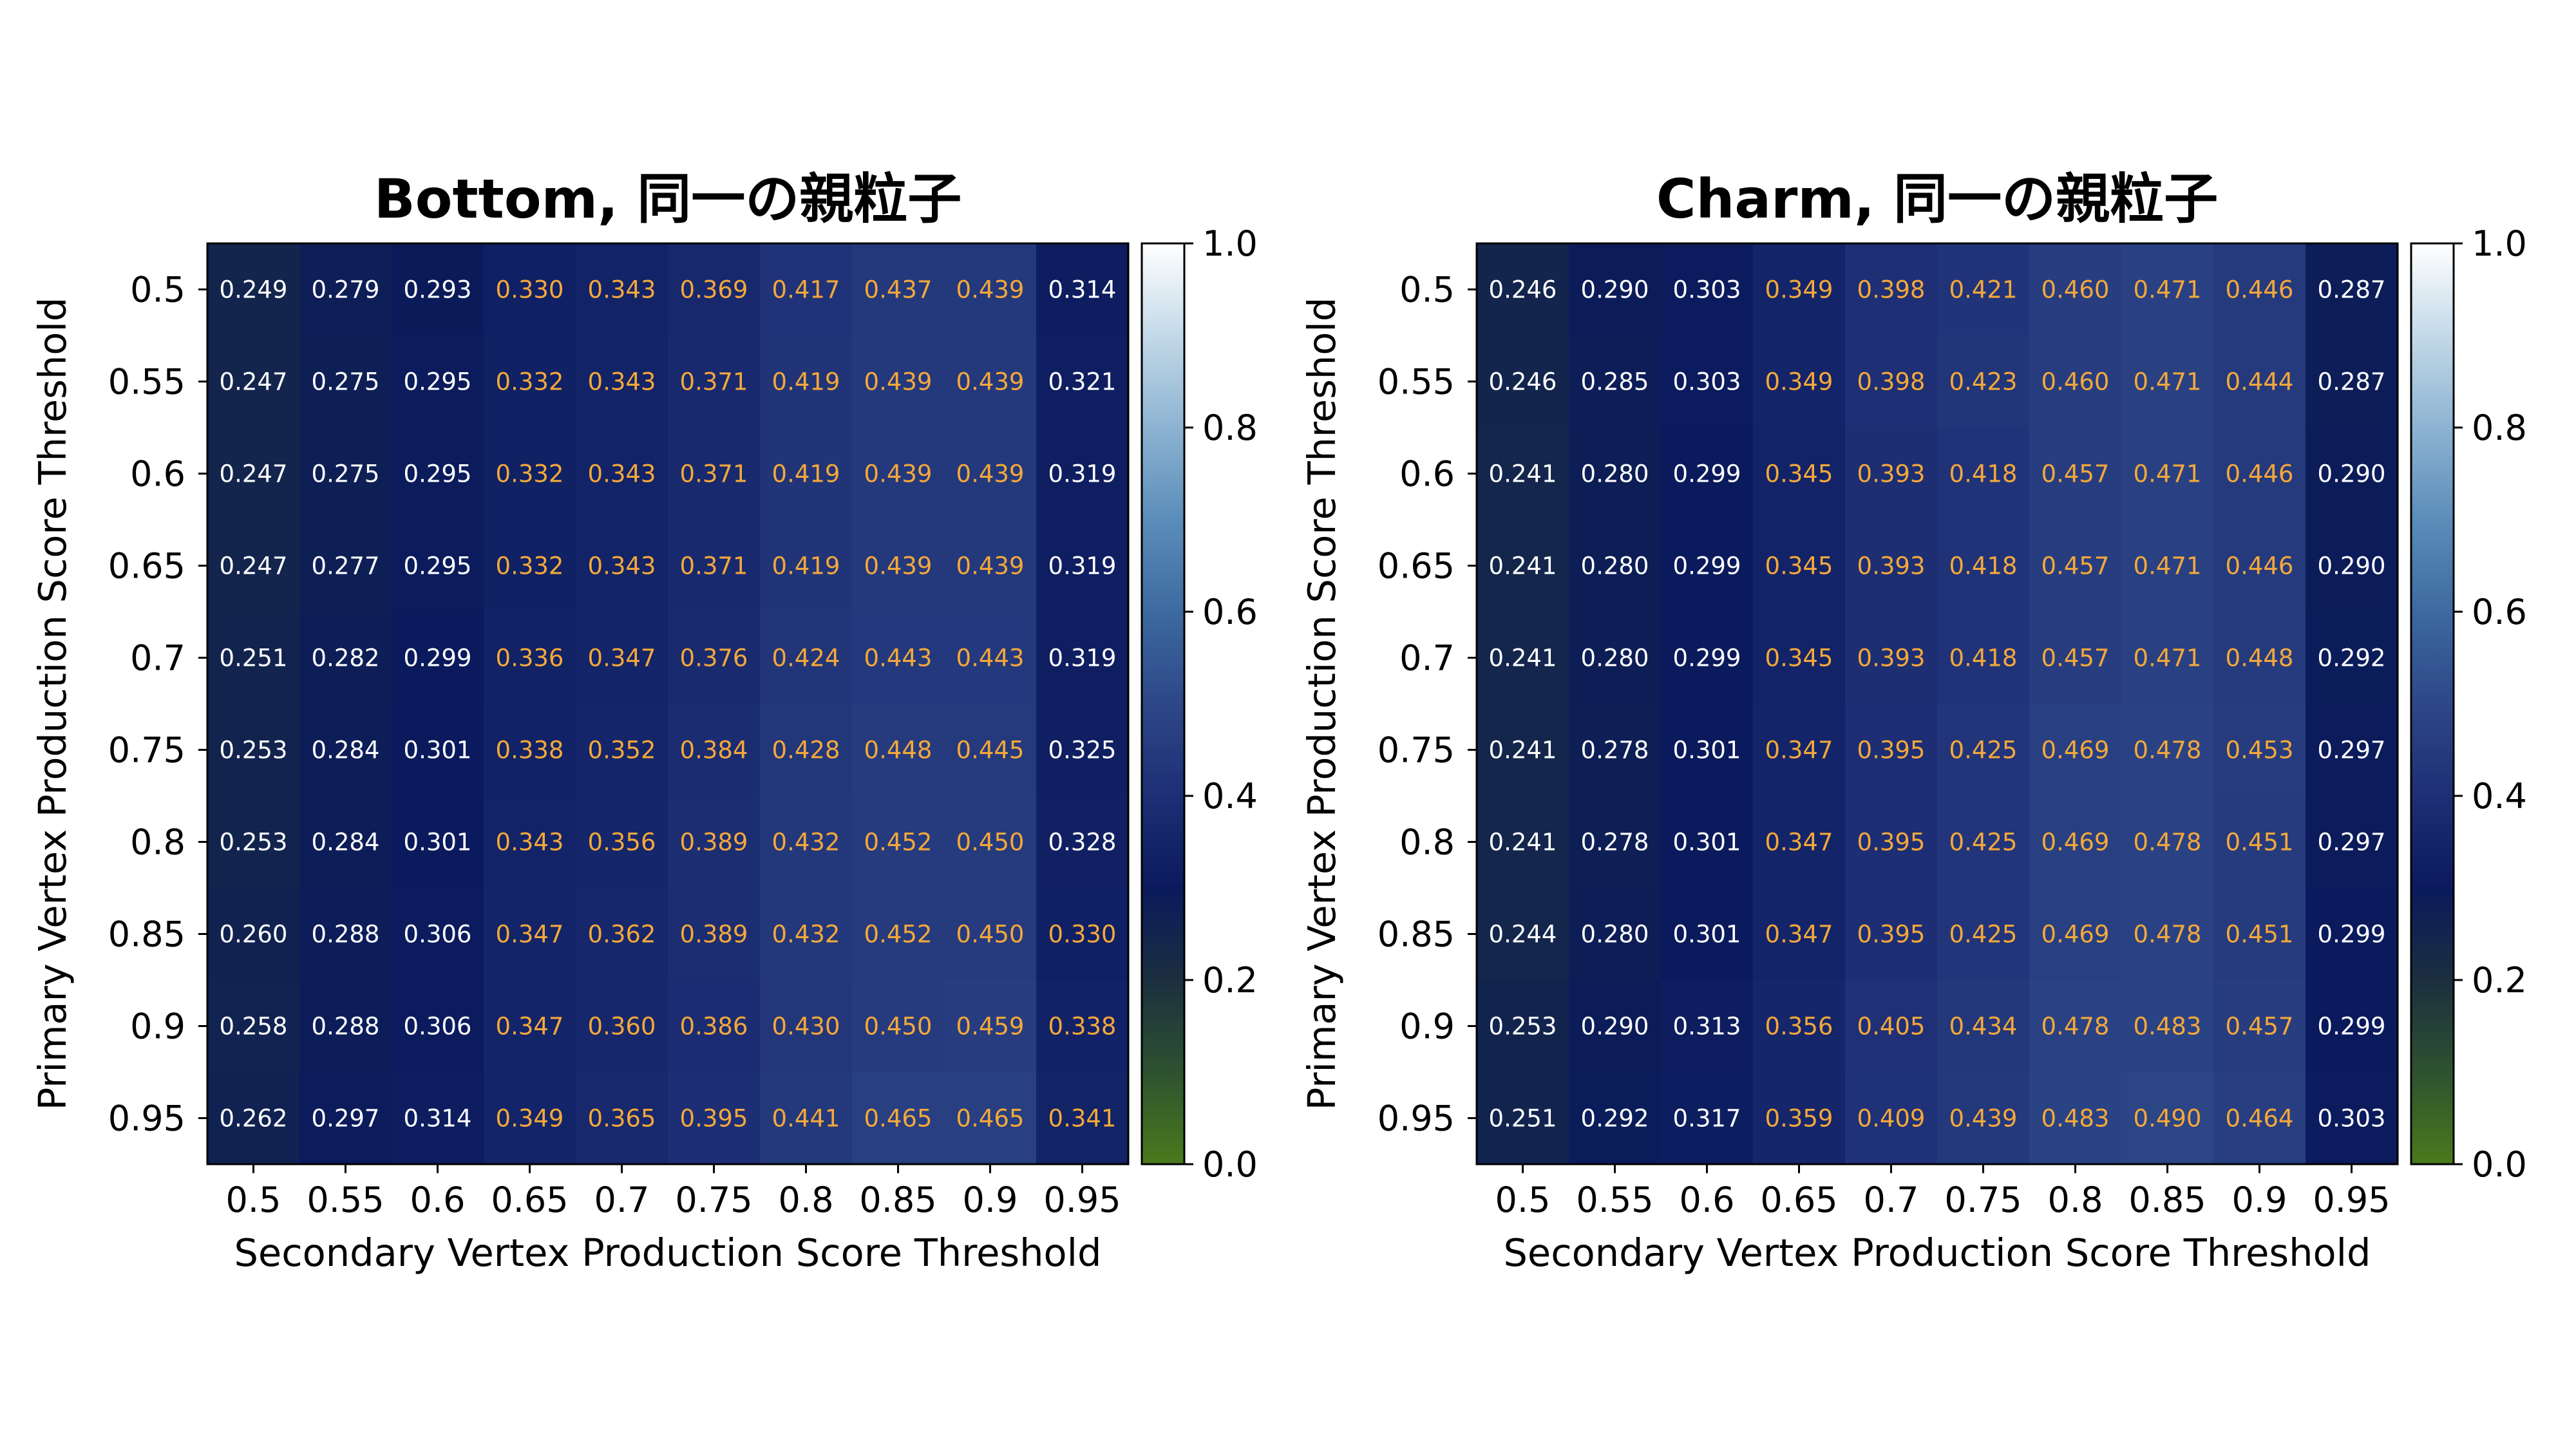  Describe the element at coordinates (1615, 751) in the screenshot. I see `cell-value-label: 0.278` at that location.